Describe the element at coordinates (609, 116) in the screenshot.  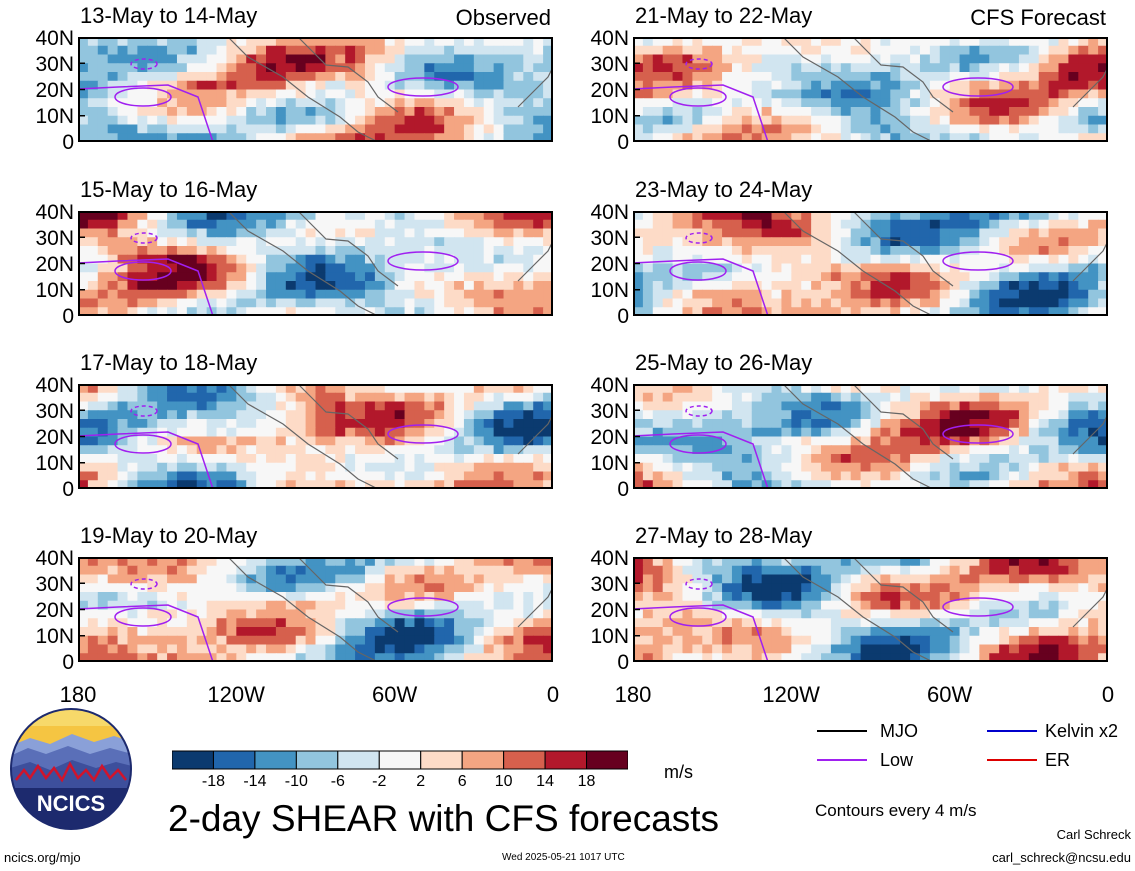
I see `right-panel-1-ytick-3: 10N` at that location.